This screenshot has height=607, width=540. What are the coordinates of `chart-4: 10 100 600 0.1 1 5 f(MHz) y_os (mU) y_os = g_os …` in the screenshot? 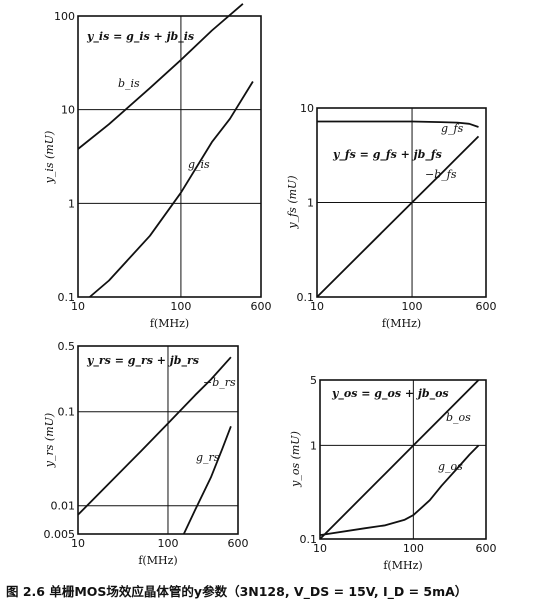 It's located at (393, 473).